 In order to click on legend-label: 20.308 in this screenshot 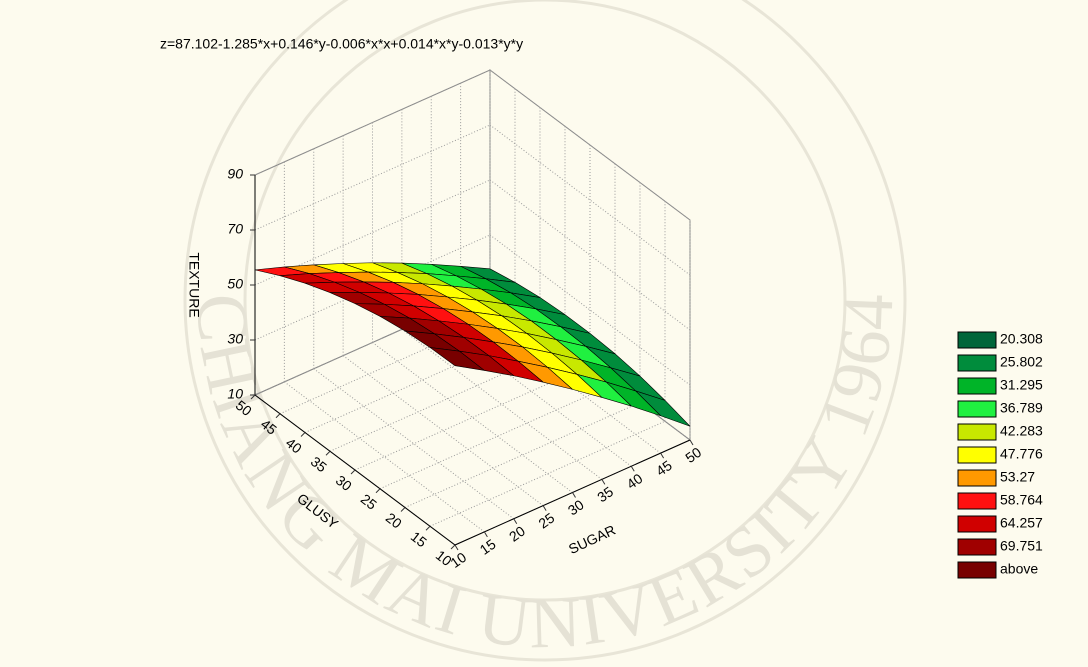, I will do `click(1021, 339)`.